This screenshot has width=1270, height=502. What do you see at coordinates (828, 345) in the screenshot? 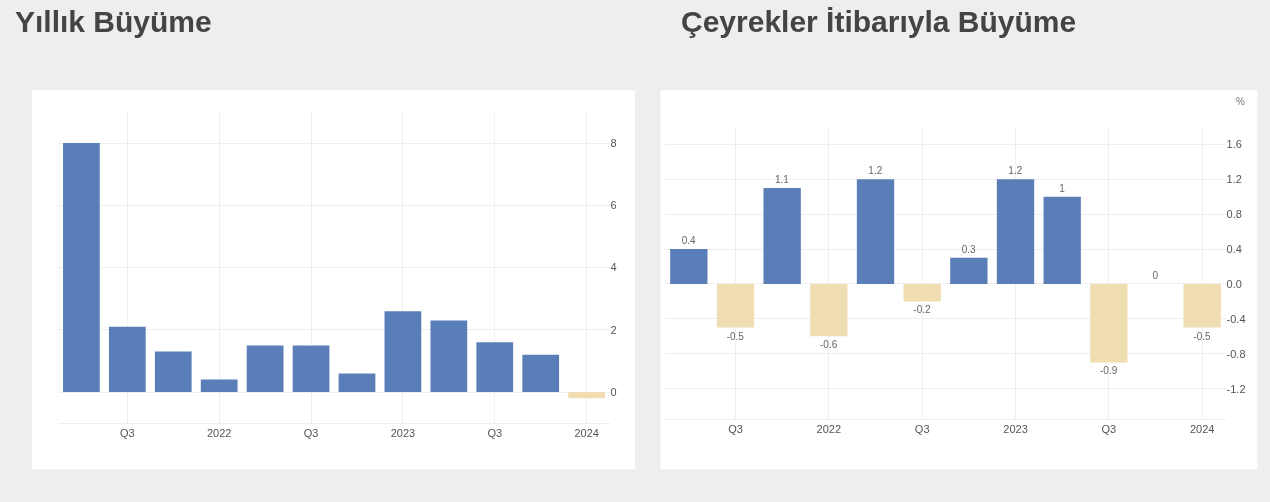
I see `data-label: -0.6` at bounding box center [828, 345].